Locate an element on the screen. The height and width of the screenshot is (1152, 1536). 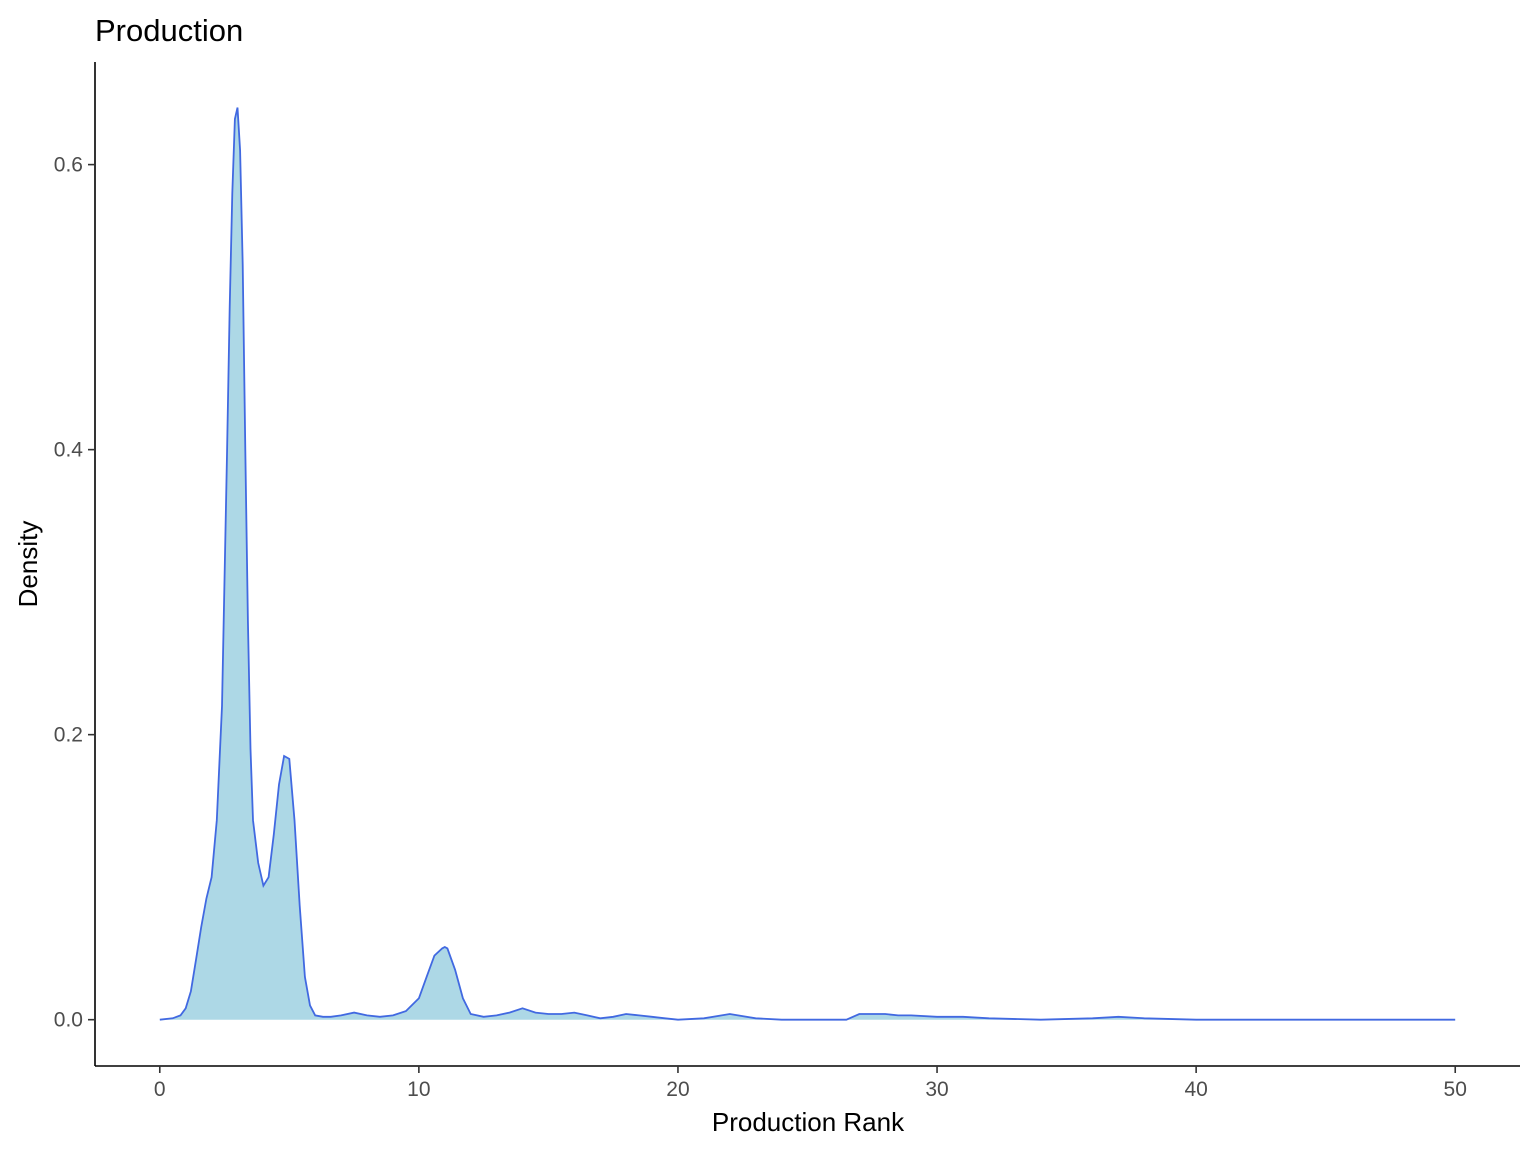
y-axis-ticks: 0.0 0.2 0.4 0.6 is located at coordinates (74, 593).